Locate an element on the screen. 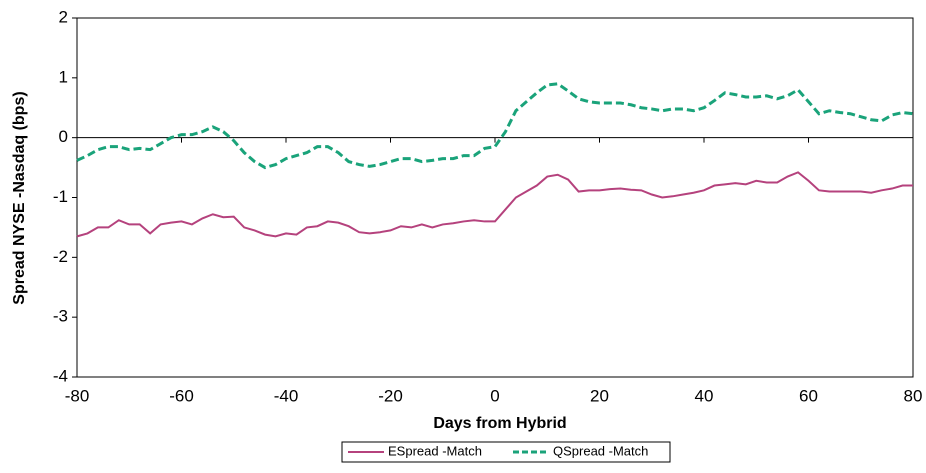 The height and width of the screenshot is (473, 926). x-tick-label: 20 is located at coordinates (599, 395).